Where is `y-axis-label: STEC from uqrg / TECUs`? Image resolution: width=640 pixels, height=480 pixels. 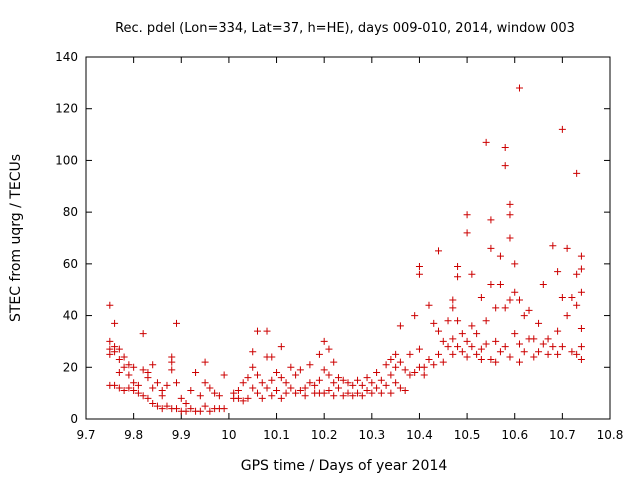 y-axis-label: STEC from uqrg / TECUs is located at coordinates (16, 238).